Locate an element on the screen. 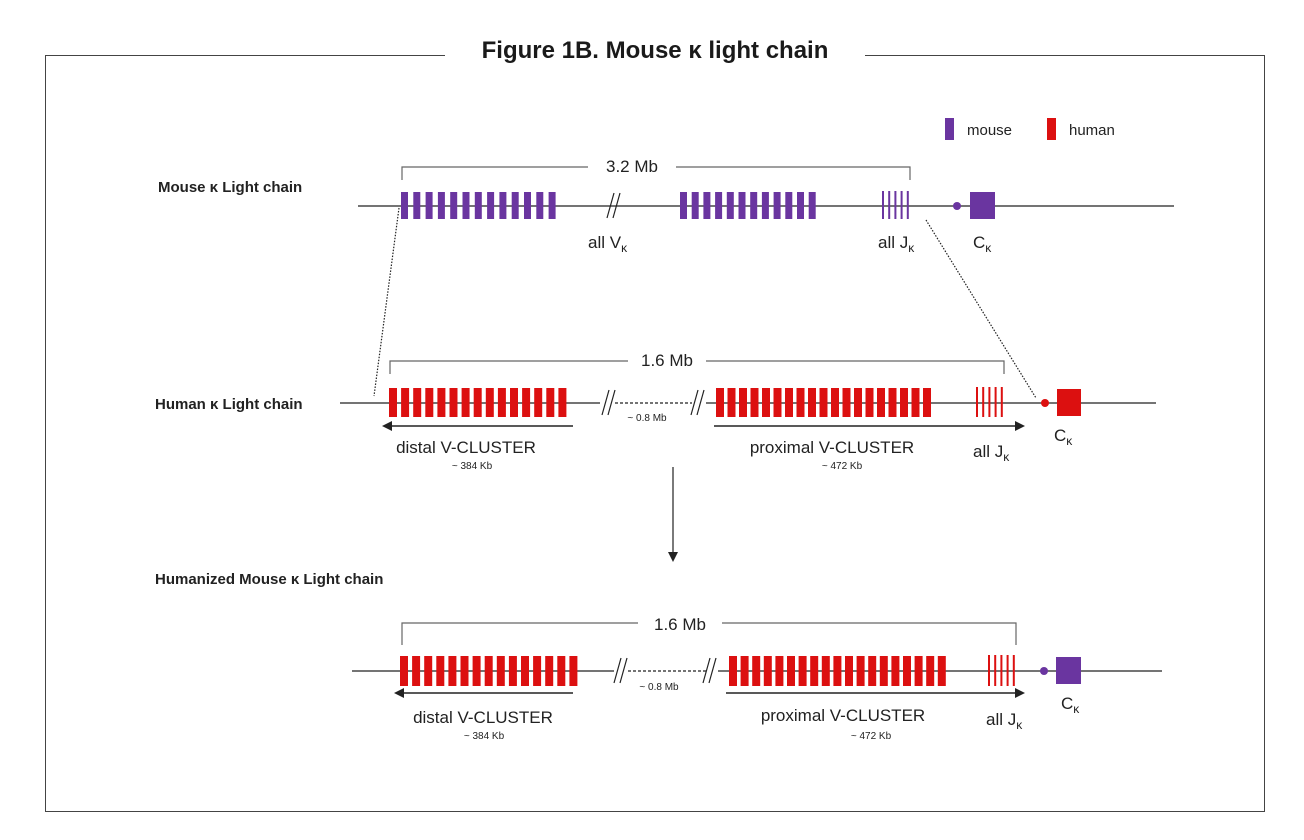  row-label-human: Human κ Light chain is located at coordinates (229, 404).